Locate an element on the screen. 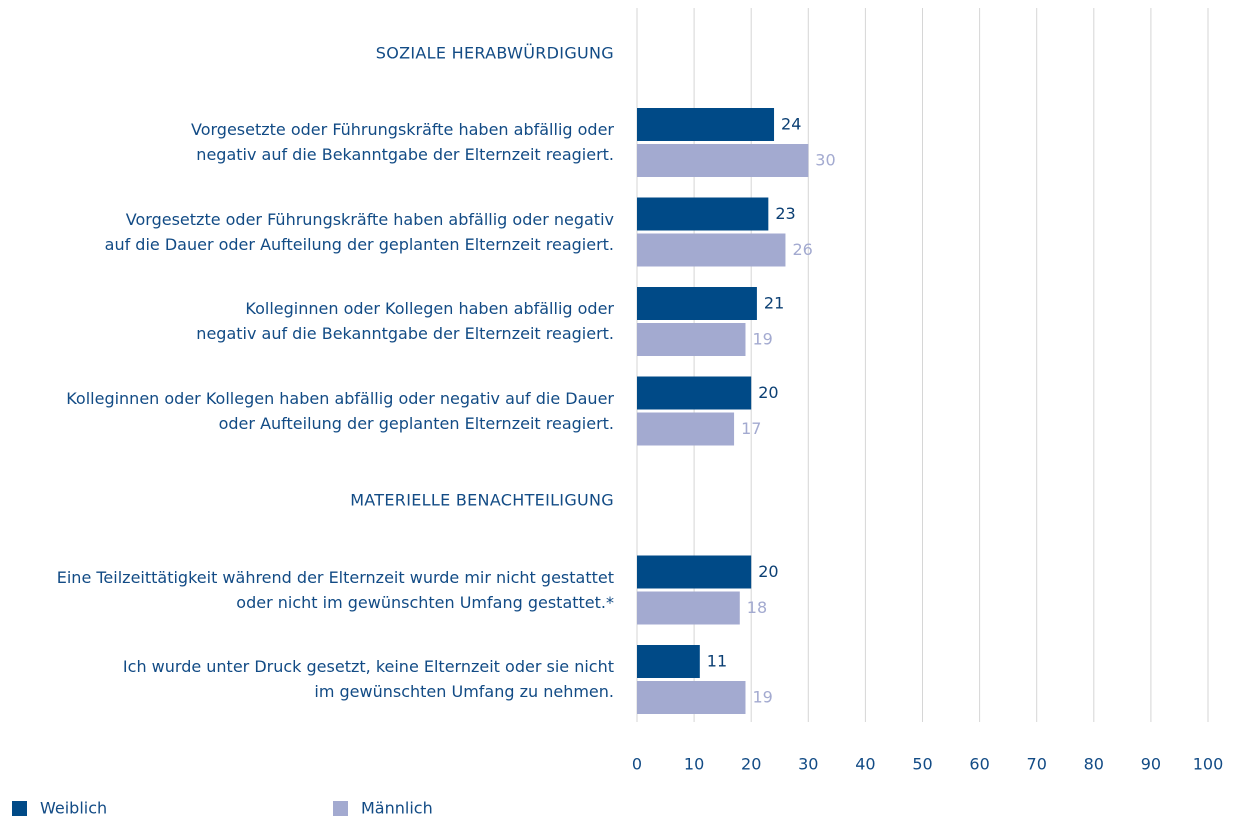  value-label: 21 is located at coordinates (774, 303).